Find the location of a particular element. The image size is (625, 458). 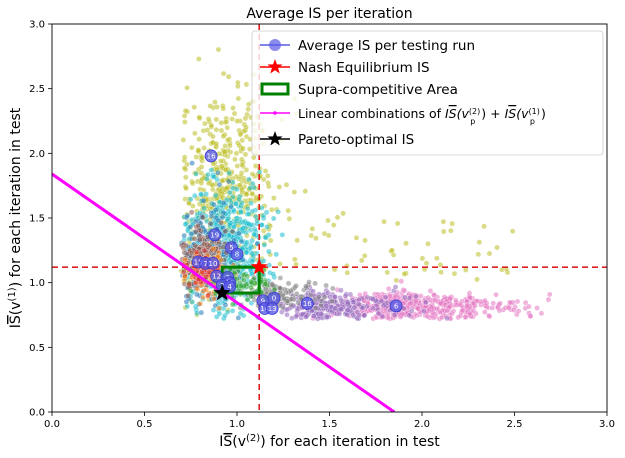

legend-line-dot is located at coordinates (275, 113).